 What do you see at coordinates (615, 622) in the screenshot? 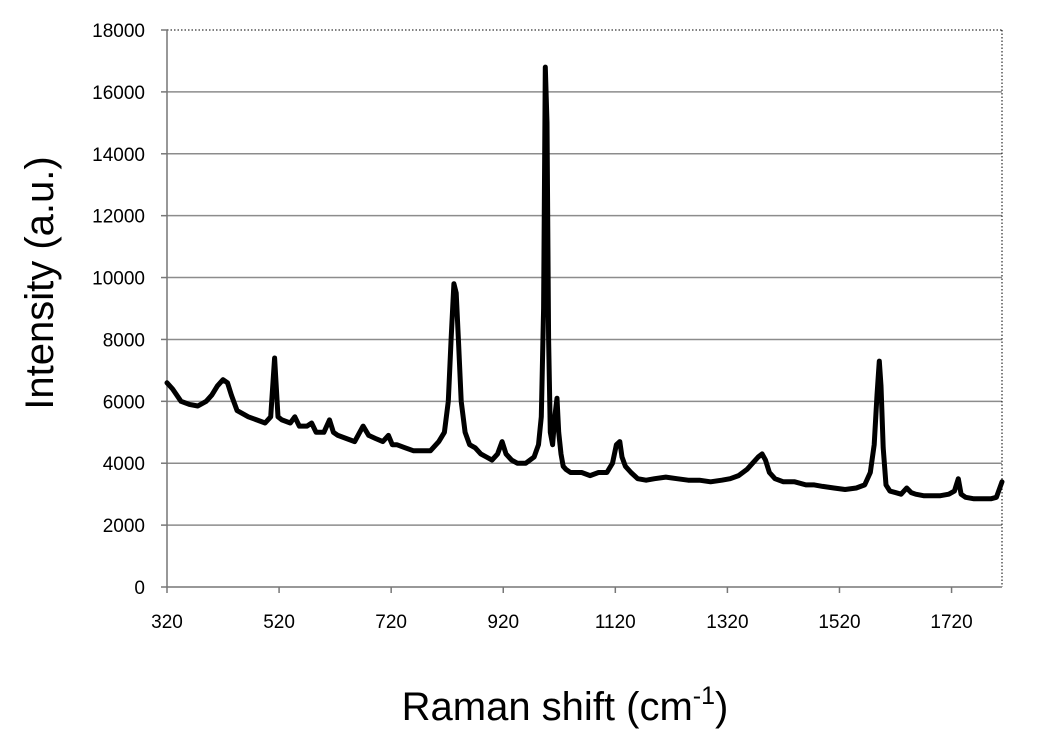
I see `x-tick-label-1120: 1120` at bounding box center [615, 622].